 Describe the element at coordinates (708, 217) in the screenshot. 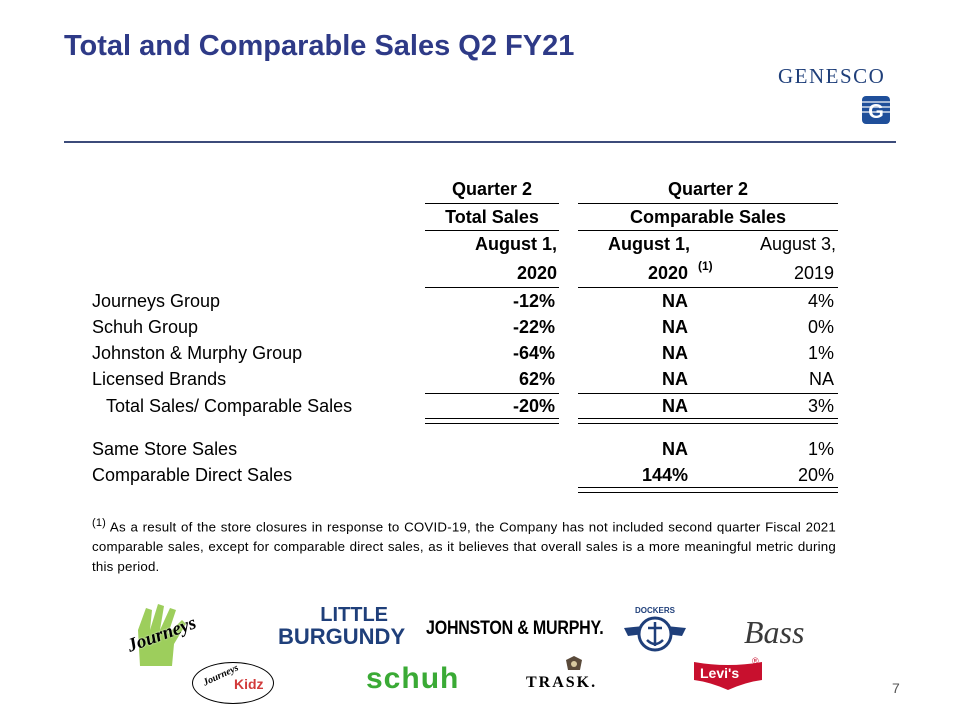

I see `header-comparable-sales: Comparable Sales` at that location.